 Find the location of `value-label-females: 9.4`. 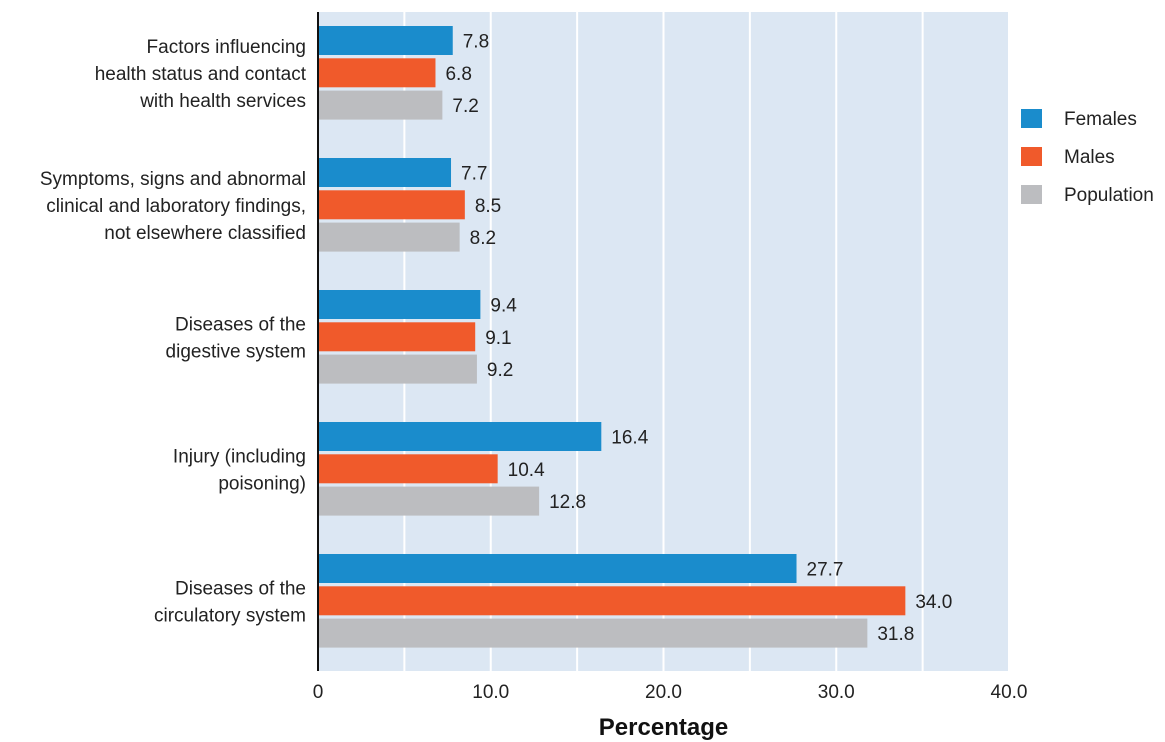

value-label-females: 9.4 is located at coordinates (503, 306).